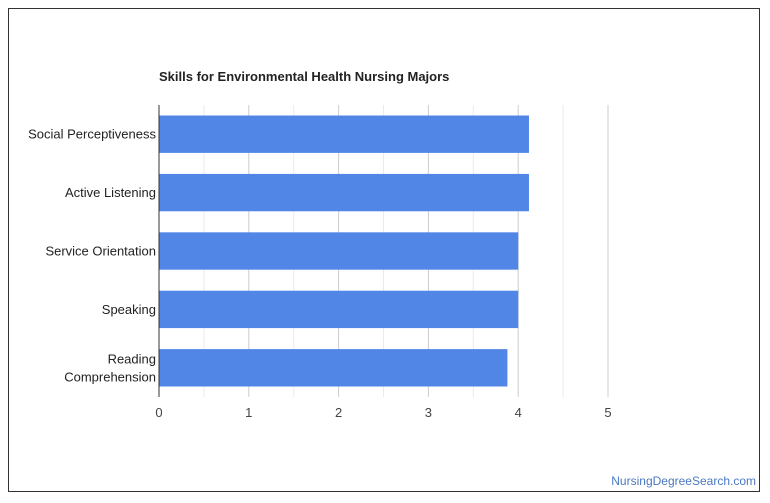 The height and width of the screenshot is (503, 770). What do you see at coordinates (132, 358) in the screenshot?
I see `category-label: Reading` at bounding box center [132, 358].